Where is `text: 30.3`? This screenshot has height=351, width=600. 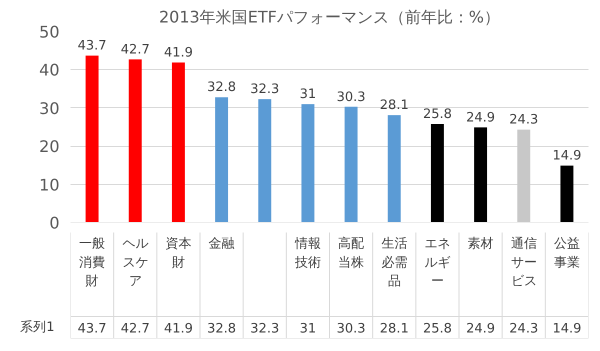
text: 30.3 is located at coordinates (351, 97).